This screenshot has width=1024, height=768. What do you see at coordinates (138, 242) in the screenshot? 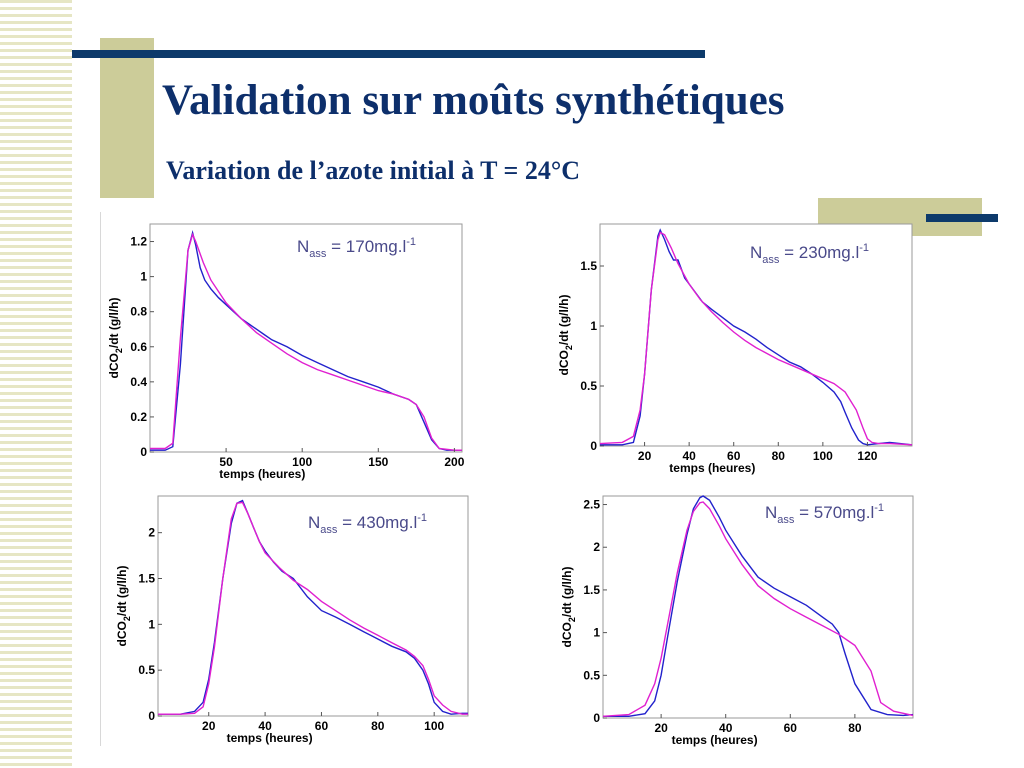
I see `n170-ytick-label: 1.2` at bounding box center [138, 242].